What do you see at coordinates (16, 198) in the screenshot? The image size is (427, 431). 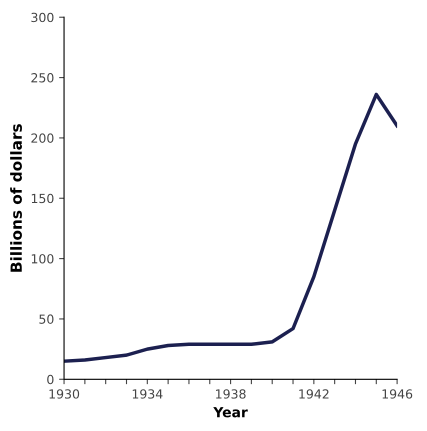 I see `y-axis-title: Billions of dollars` at bounding box center [16, 198].